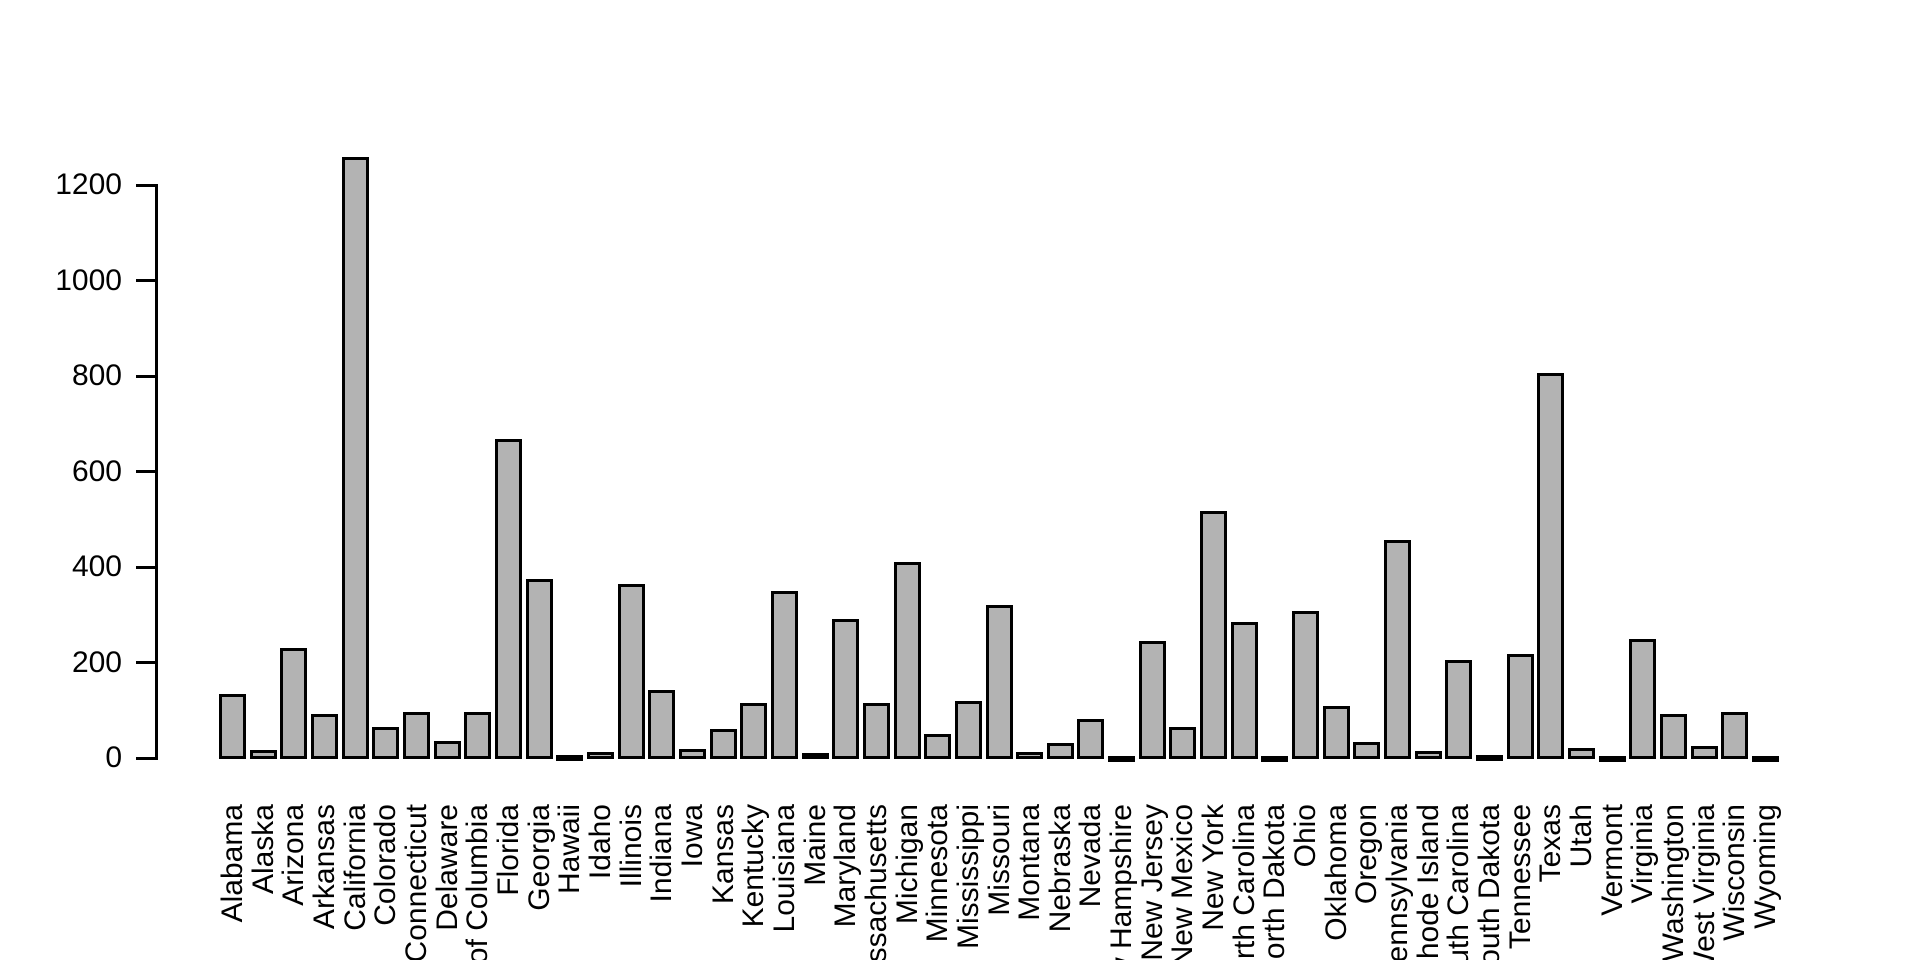 The image size is (1920, 960). I want to click on bar-montana, so click(1029, 755).